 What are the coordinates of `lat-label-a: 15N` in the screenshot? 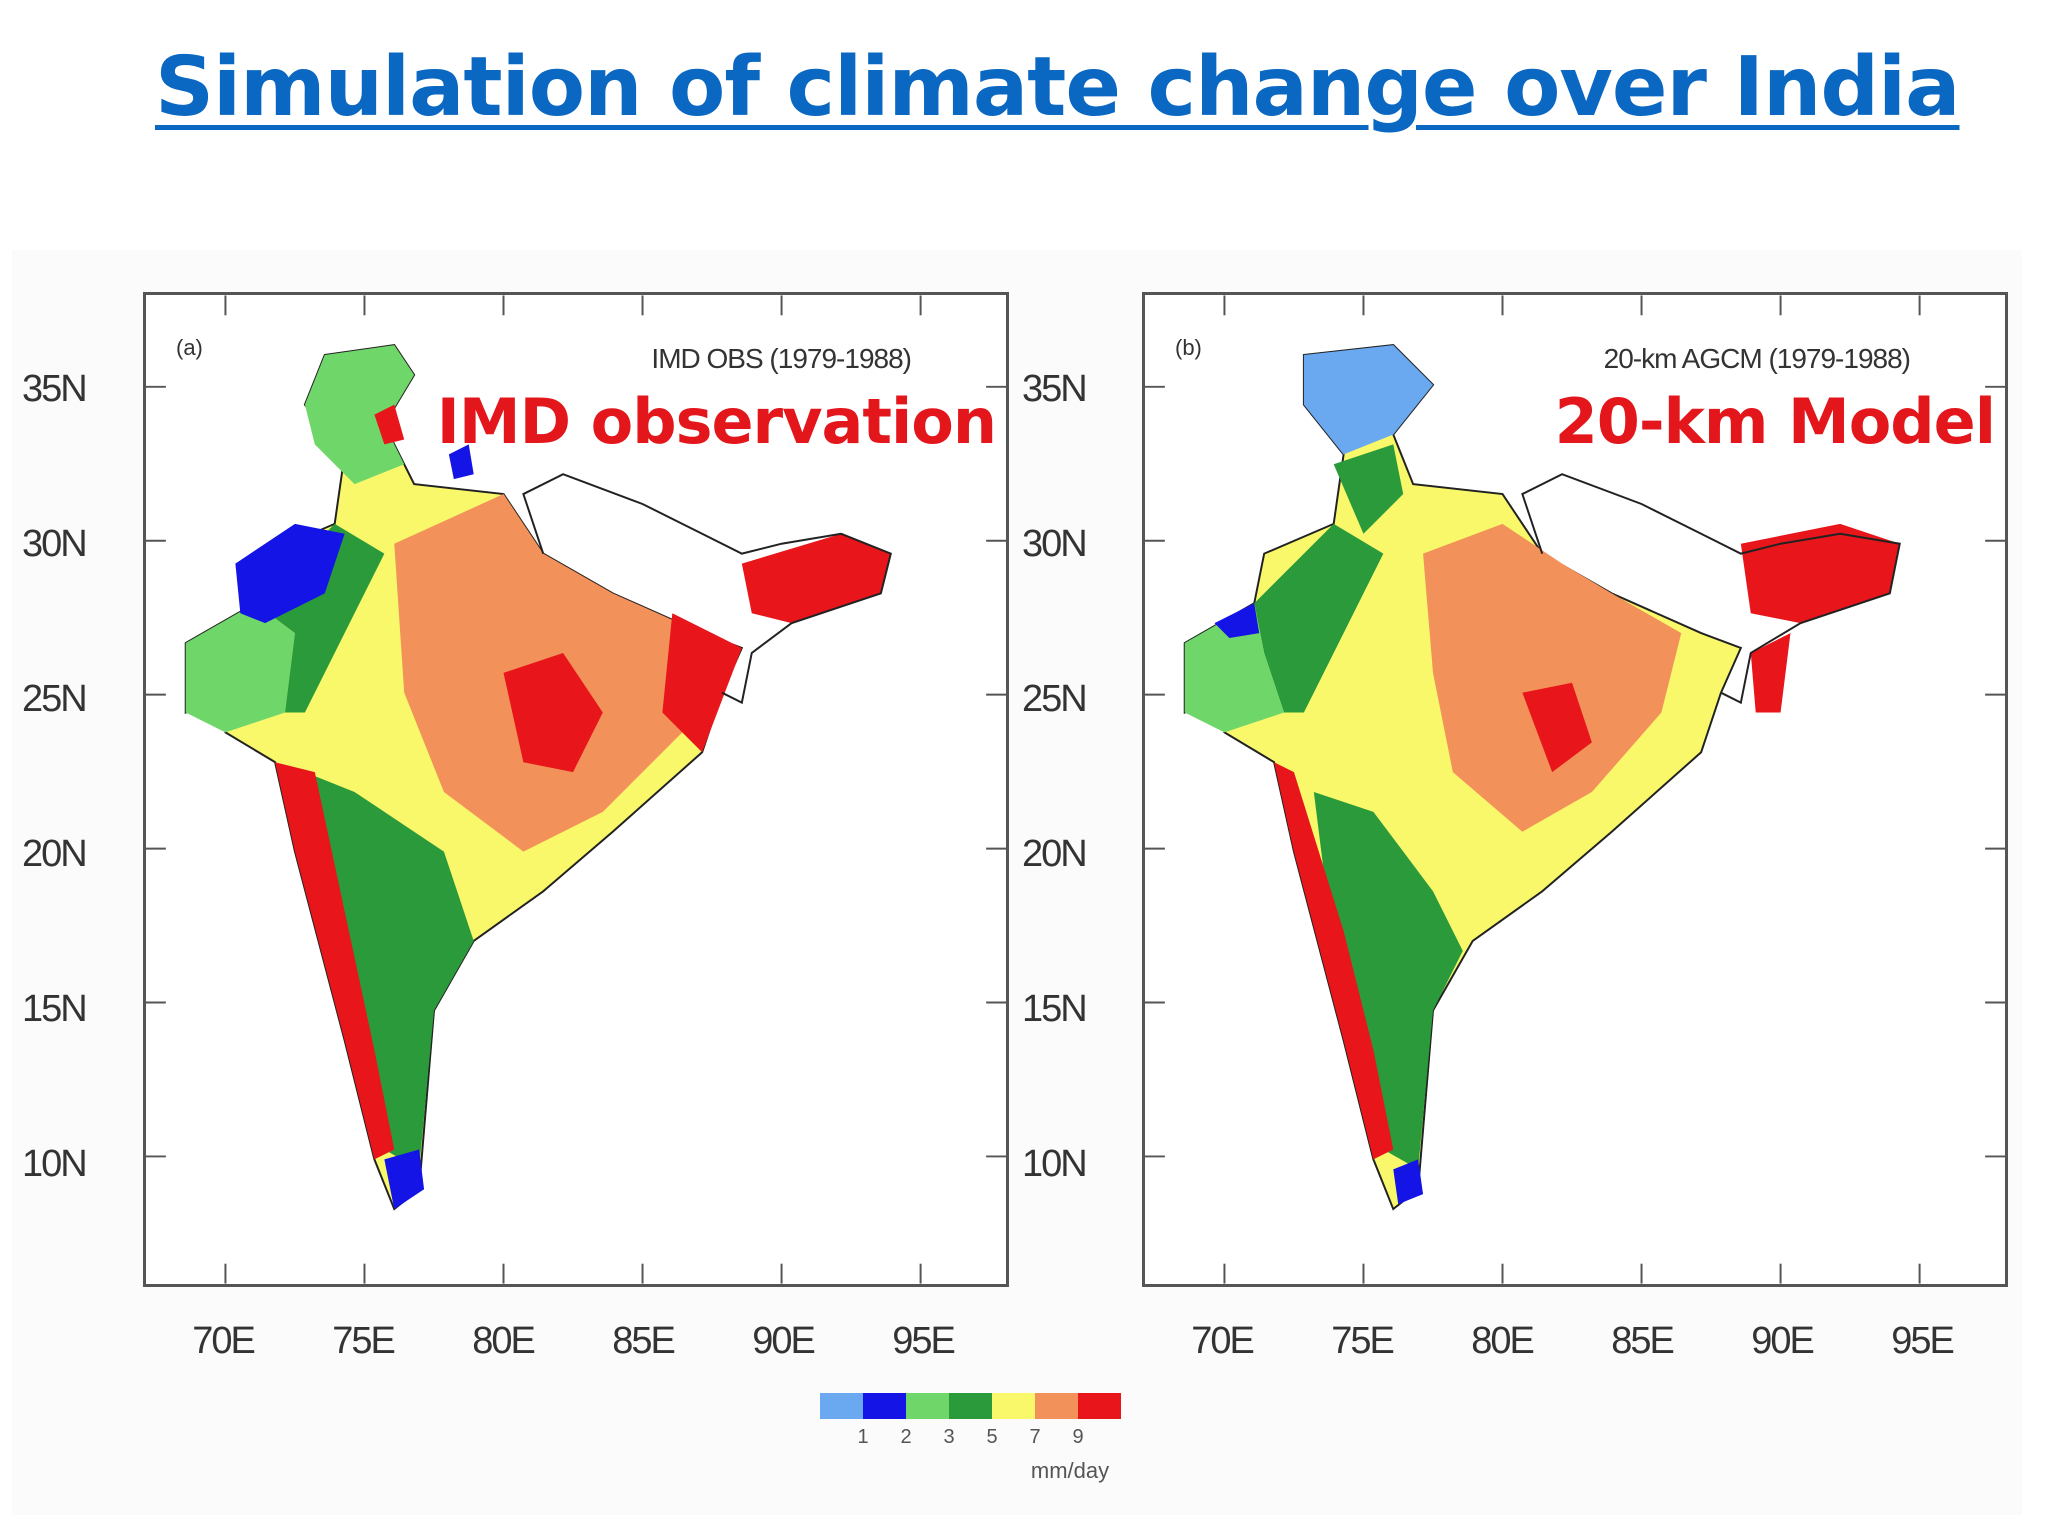 It's located at (55, 1009).